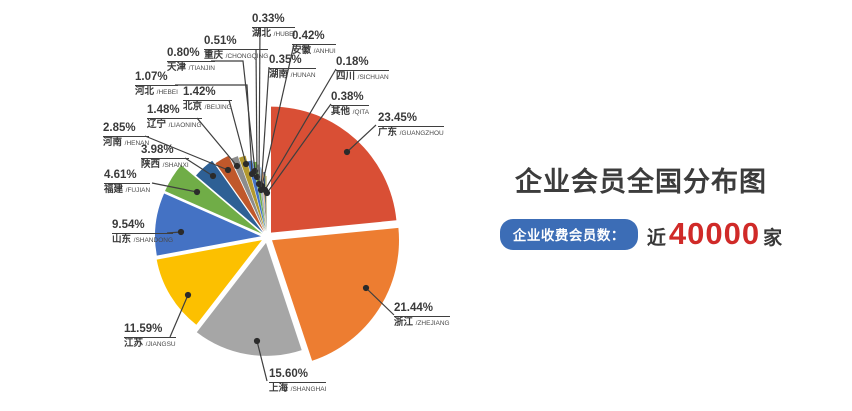  I want to click on slice-label-shandong: 9.54% 山东 /SHANDONG, so click(143, 232).